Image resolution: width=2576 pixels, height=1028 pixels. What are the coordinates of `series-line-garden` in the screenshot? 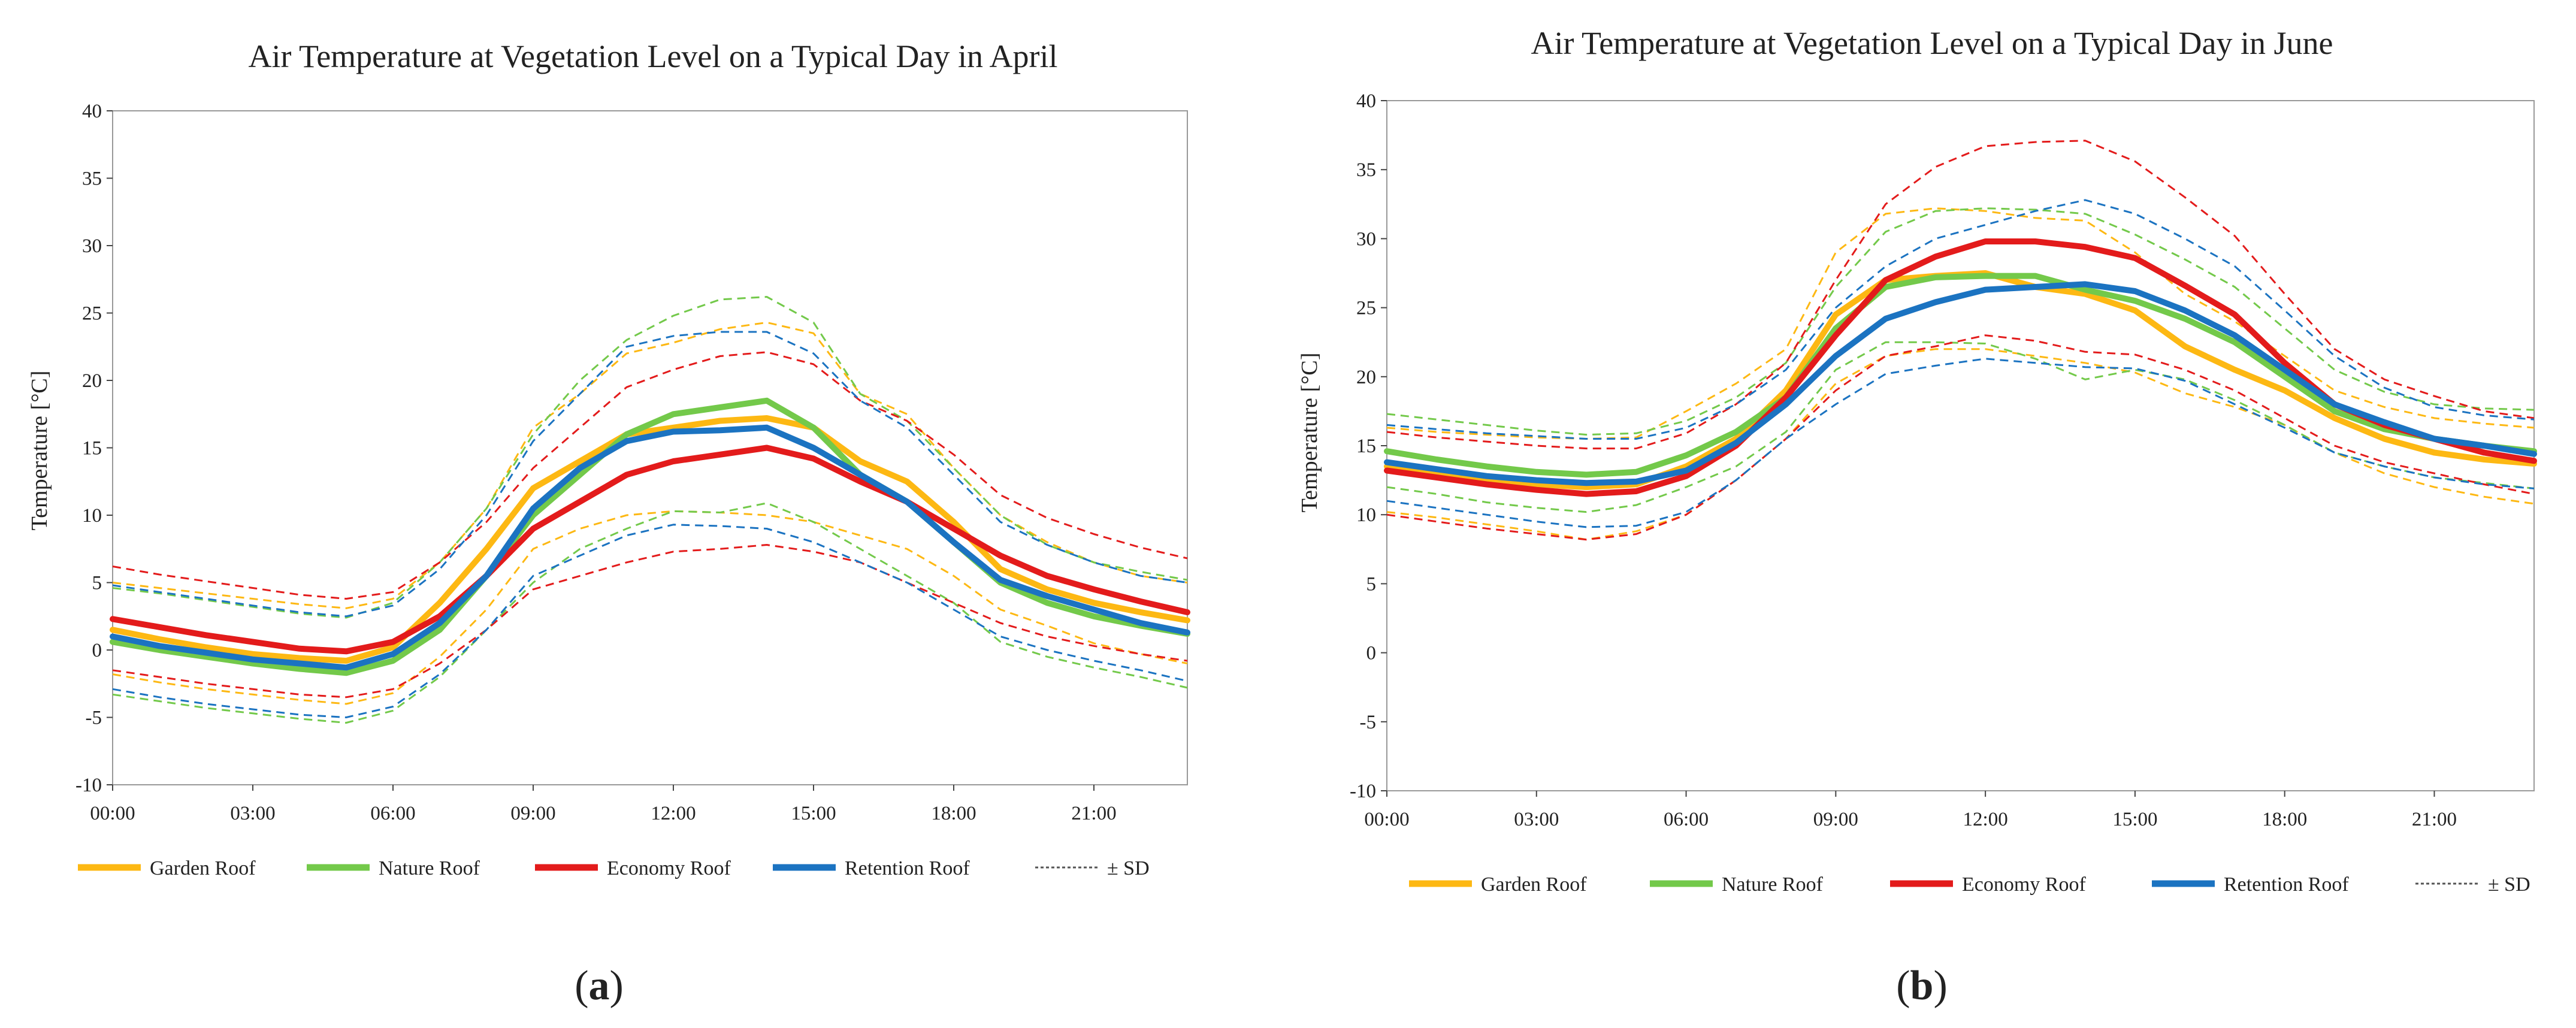 It's located at (650, 540).